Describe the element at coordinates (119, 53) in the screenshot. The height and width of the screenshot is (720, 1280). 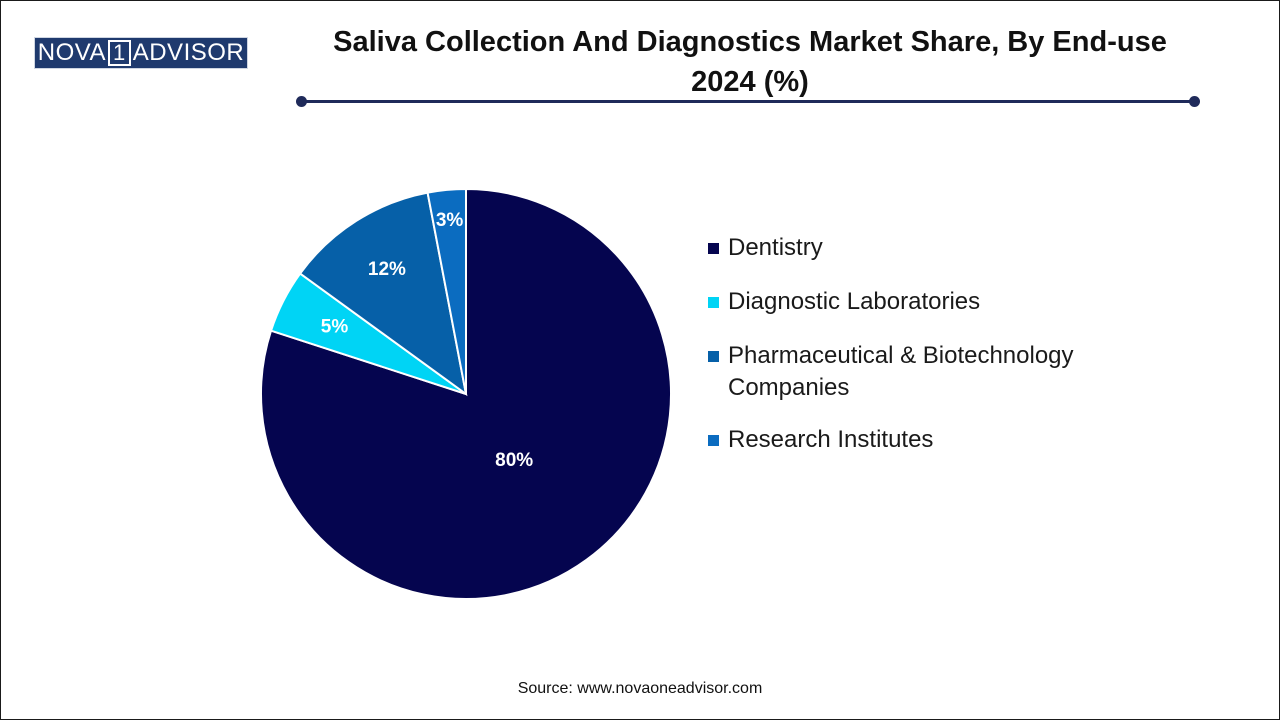
I see `logo-text-box: 1` at that location.